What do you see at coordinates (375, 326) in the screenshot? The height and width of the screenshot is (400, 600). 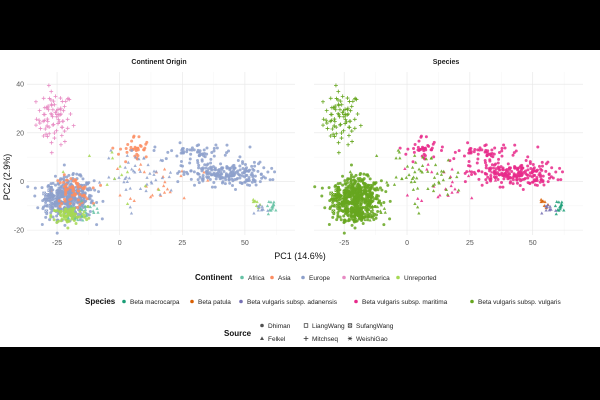 I see `legend-source-label: SufangWang` at bounding box center [375, 326].